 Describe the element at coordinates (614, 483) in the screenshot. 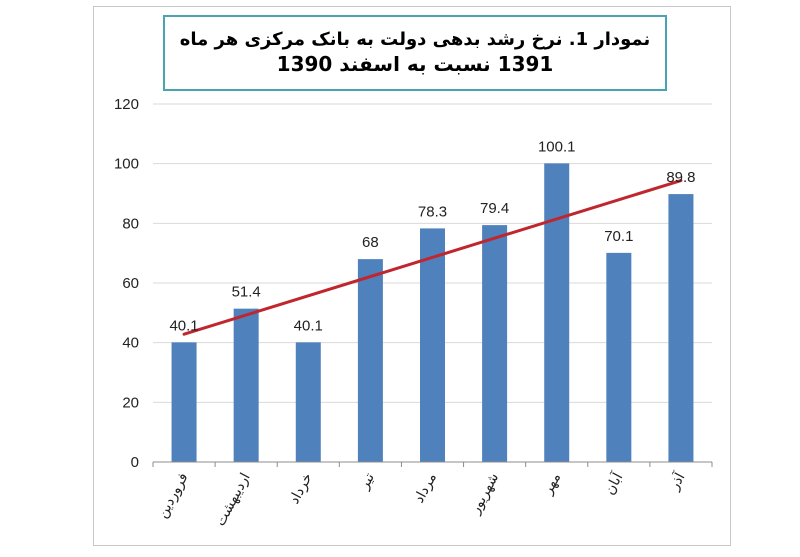

I see `x-tick-label: آبان` at that location.